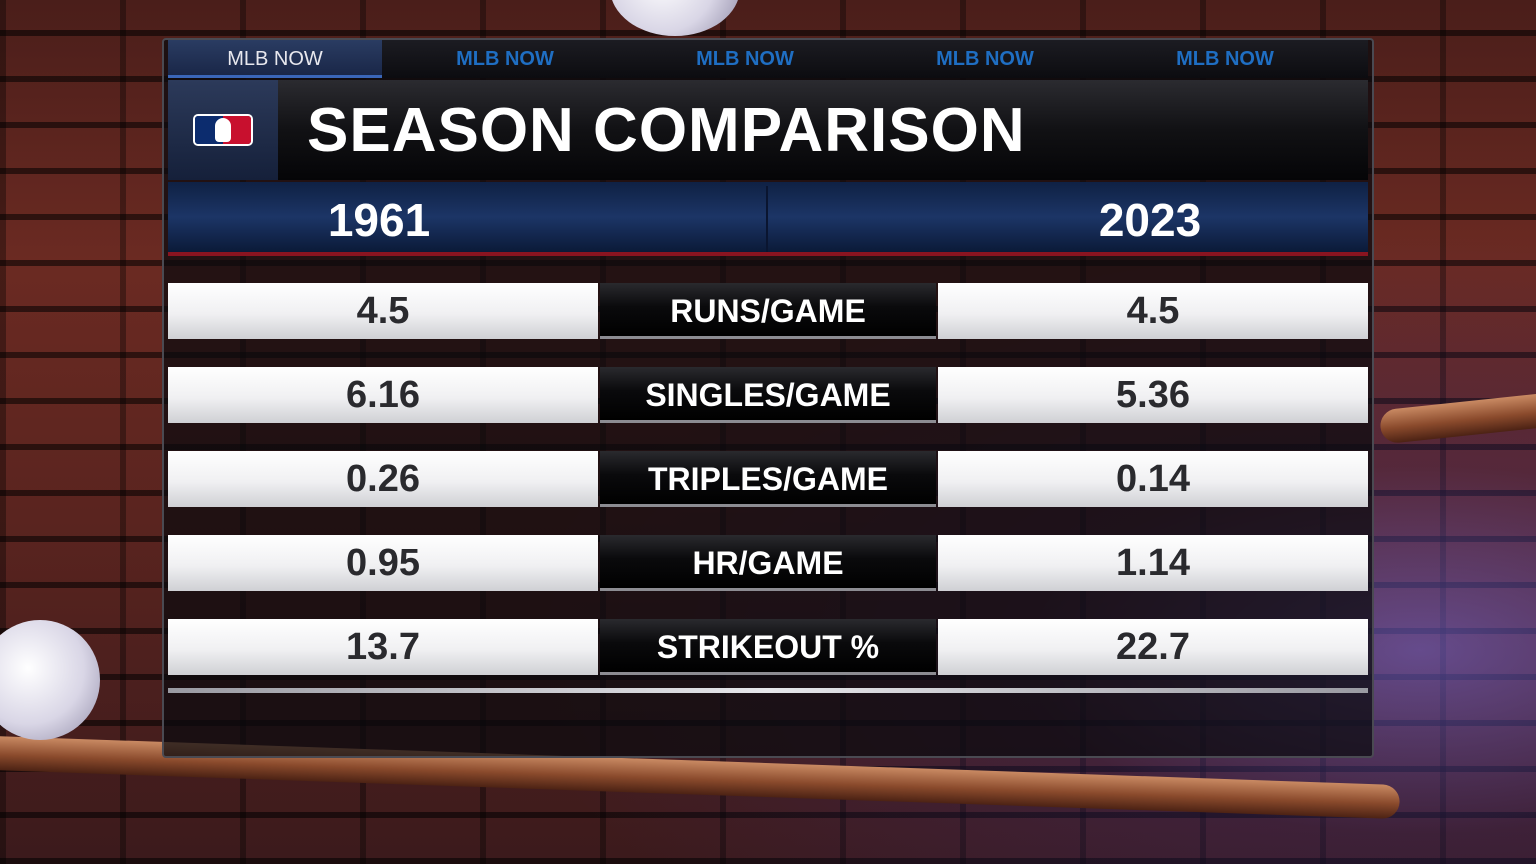  Describe the element at coordinates (223, 130) in the screenshot. I see `mlb-logo-icon` at that location.